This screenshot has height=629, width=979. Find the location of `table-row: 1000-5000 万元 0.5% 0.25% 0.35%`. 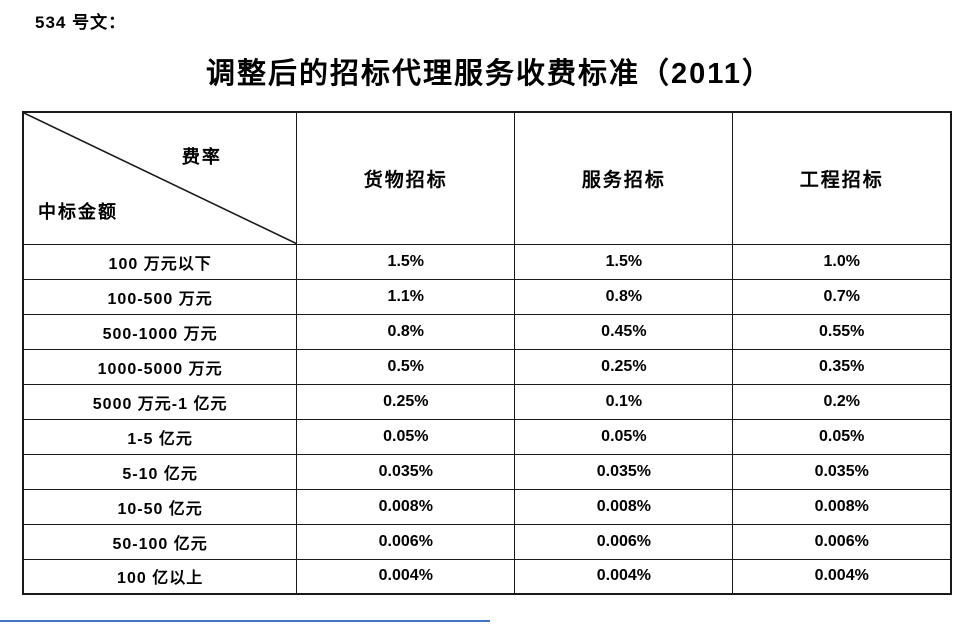

table-row: 1000-5000 万元 0.5% 0.25% 0.35% is located at coordinates (487, 366).